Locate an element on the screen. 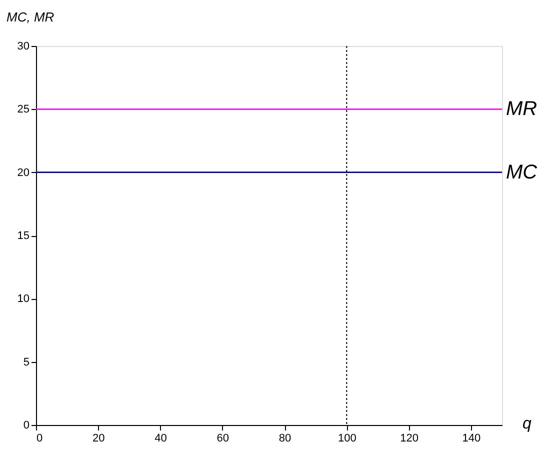  y-axis-title: MC, MR is located at coordinates (30, 17).